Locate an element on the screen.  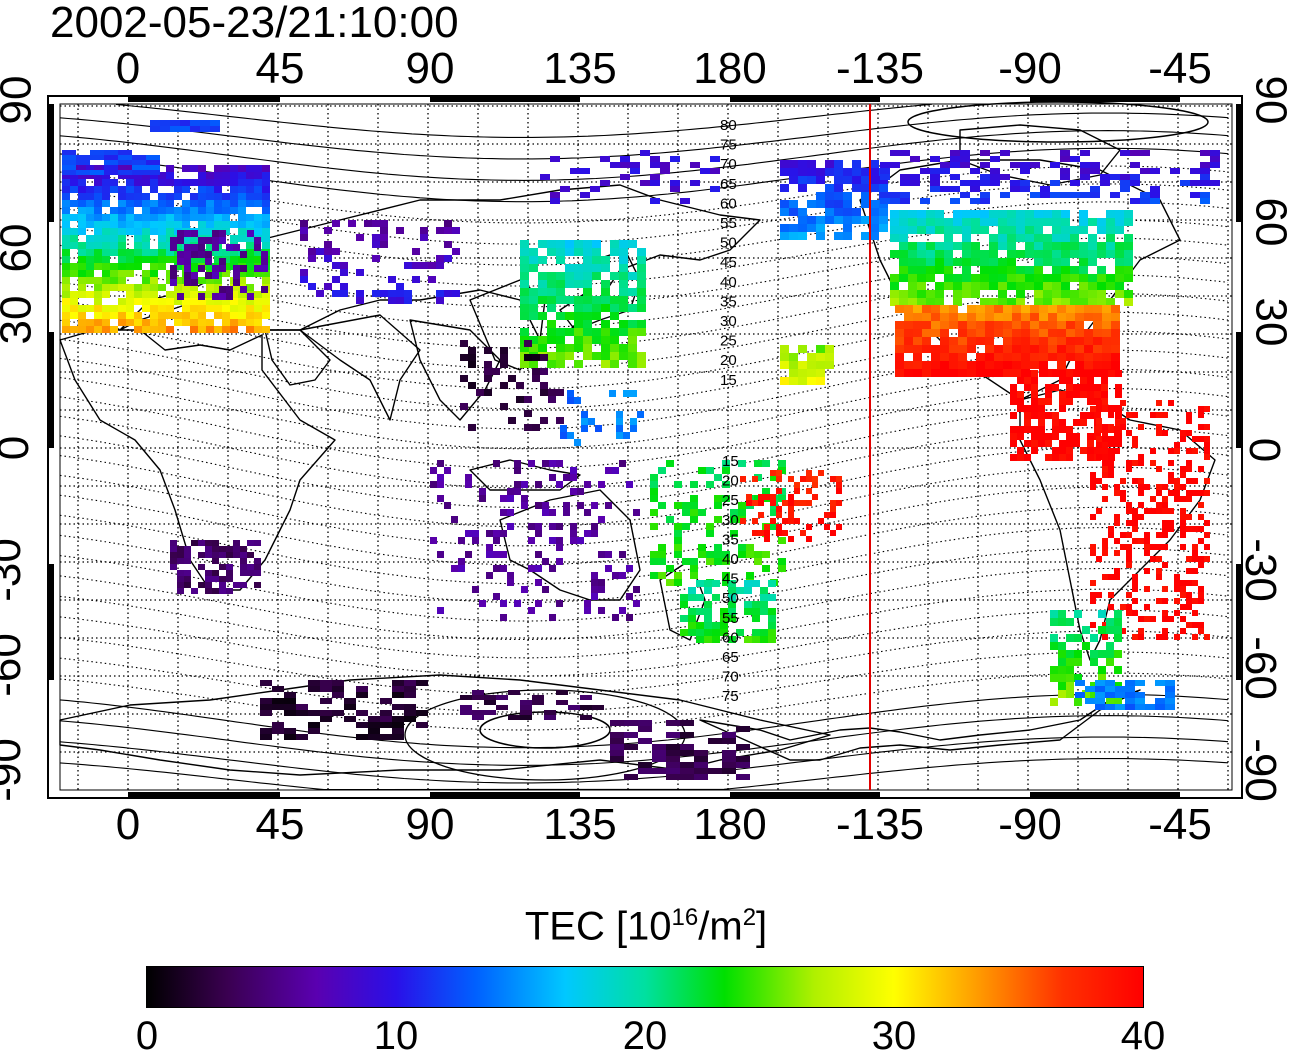
magnetic-isoline is located at coordinates (644, 155).